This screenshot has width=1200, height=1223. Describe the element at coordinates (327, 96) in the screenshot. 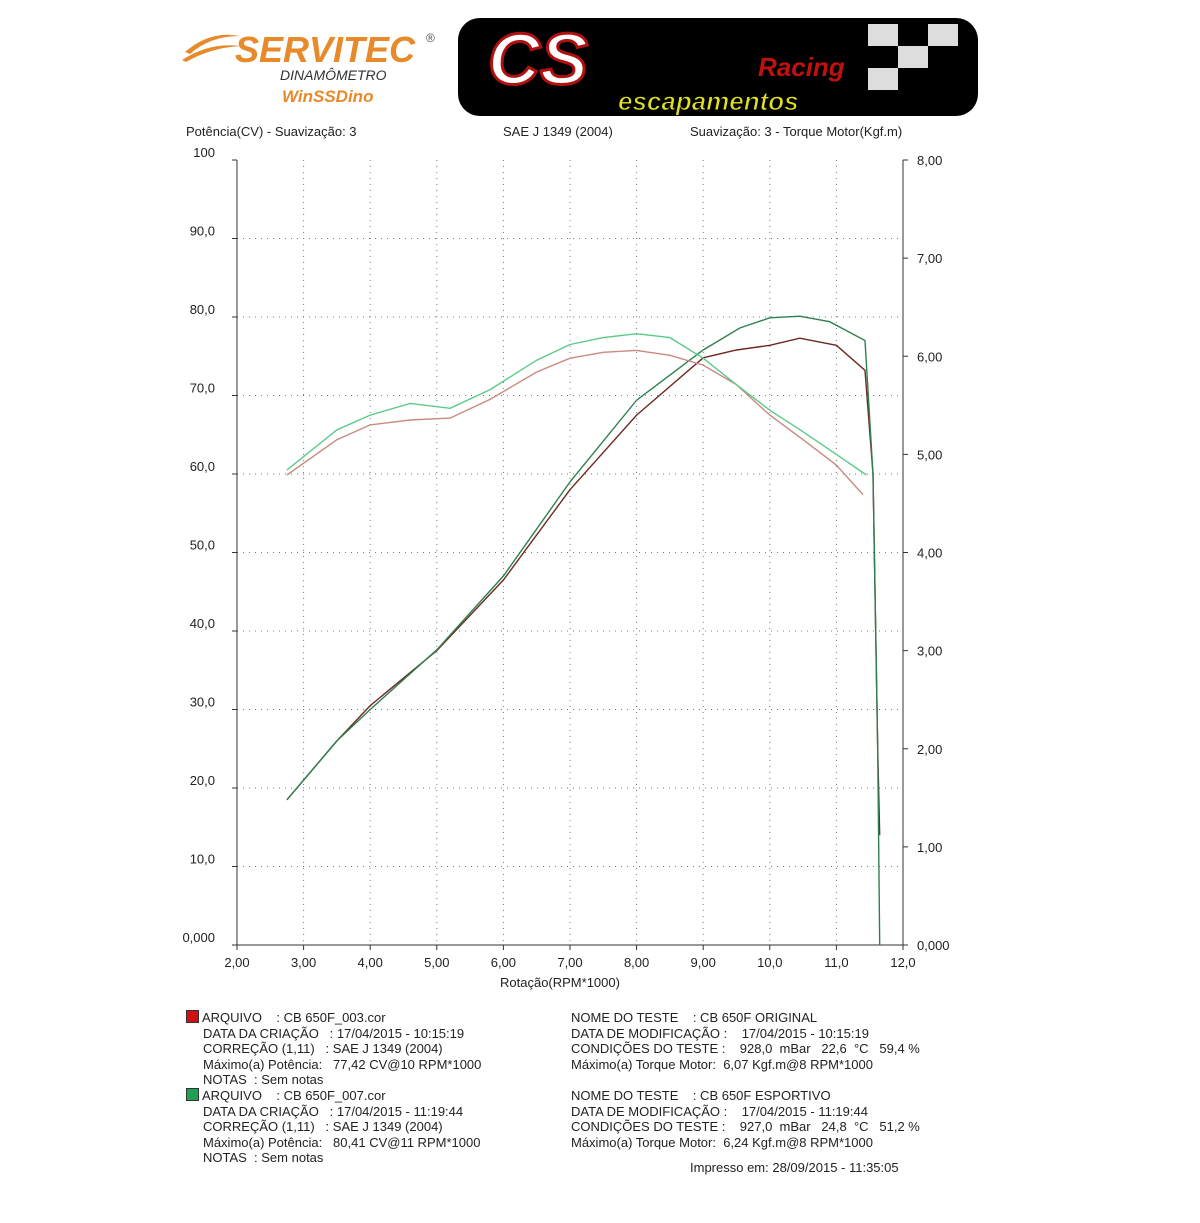

I see `svg-text: WinSSDino` at that location.